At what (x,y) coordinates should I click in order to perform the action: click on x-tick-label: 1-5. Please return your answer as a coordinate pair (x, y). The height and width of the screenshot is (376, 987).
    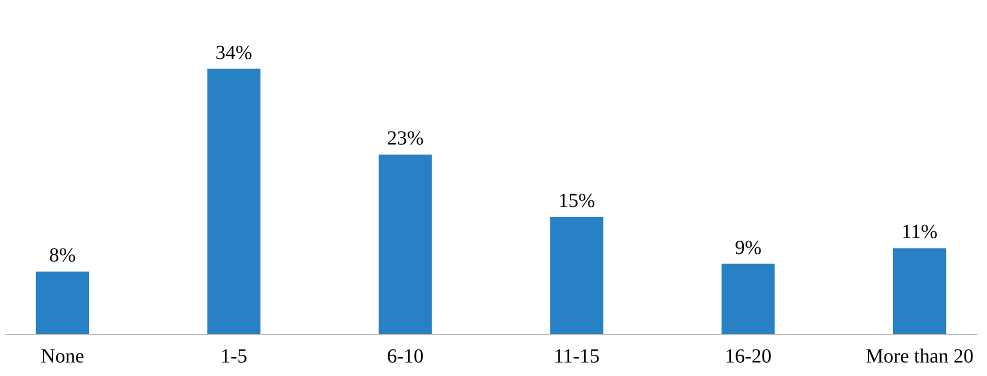
    Looking at the image, I should click on (234, 357).